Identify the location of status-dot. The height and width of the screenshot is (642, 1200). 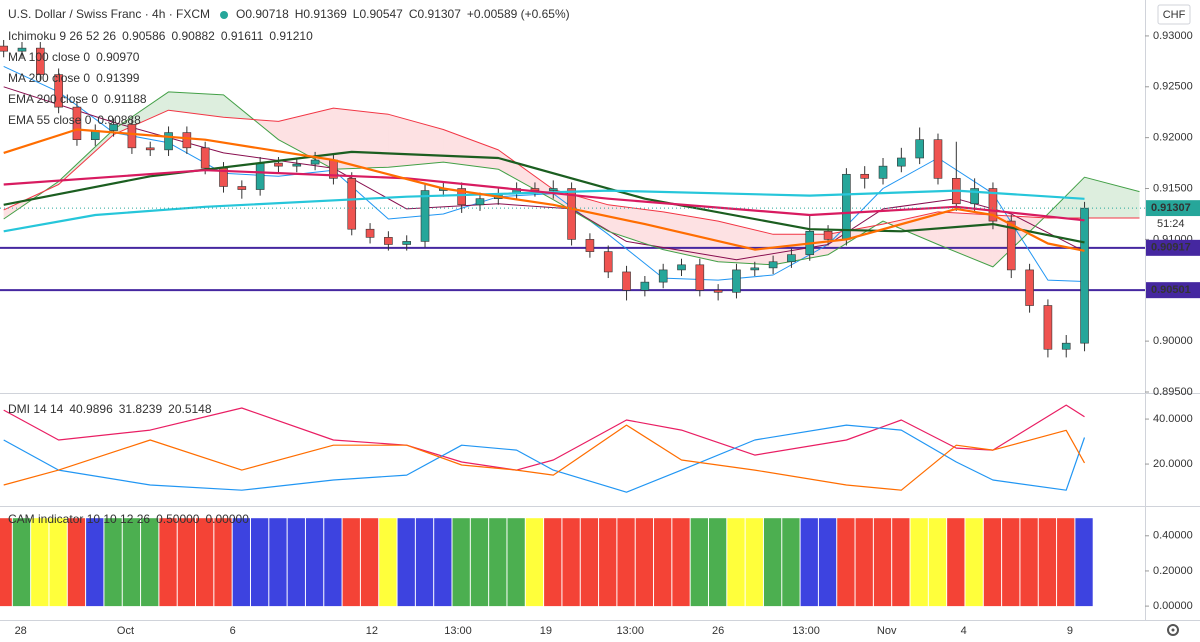
(224, 15).